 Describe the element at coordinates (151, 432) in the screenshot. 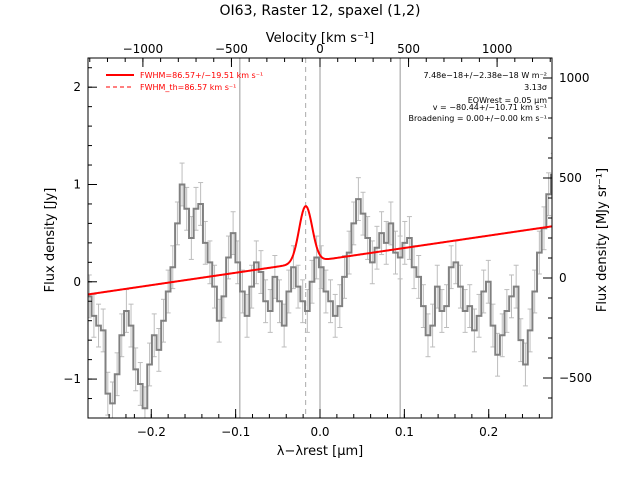

I see `x-tick-label: −0.2` at that location.